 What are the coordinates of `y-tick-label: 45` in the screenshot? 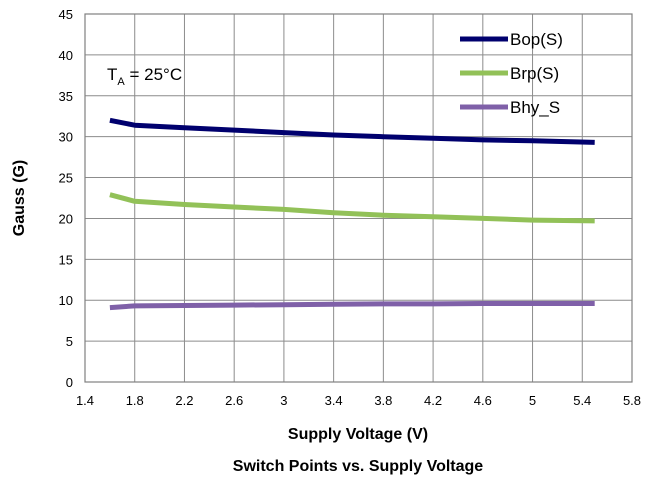 It's located at (66, 14).